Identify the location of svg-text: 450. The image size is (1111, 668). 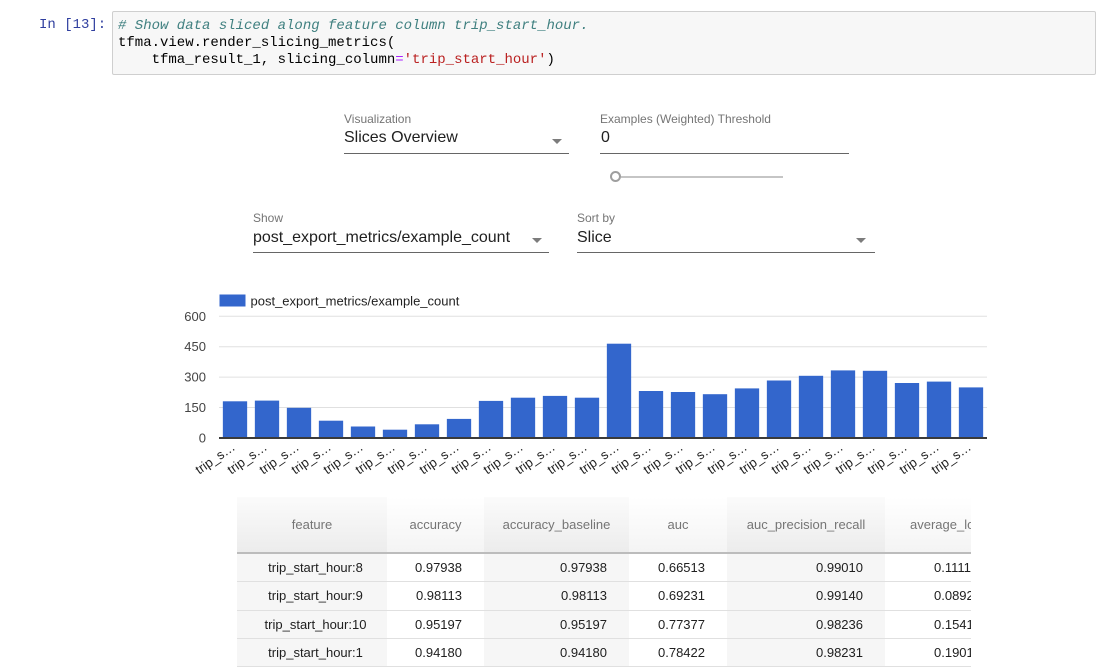
(195, 346).